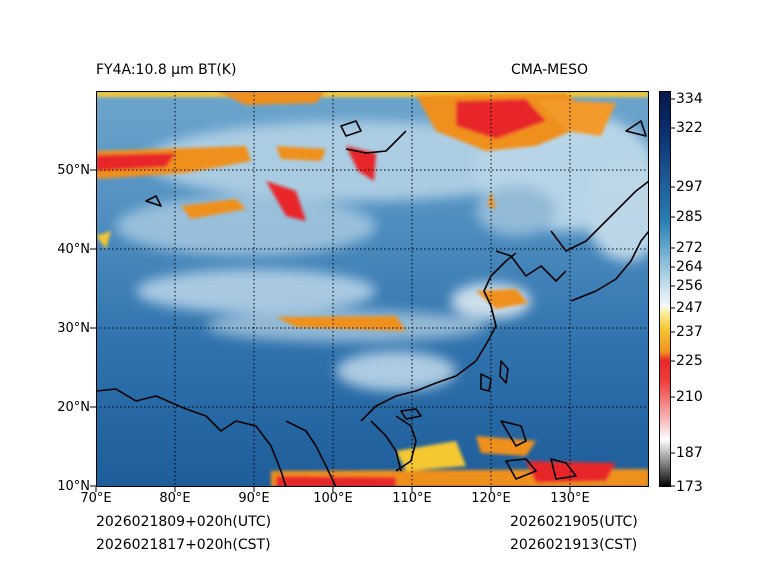 This screenshot has height=573, width=764. I want to click on colorbar-label-297: 297, so click(689, 187).